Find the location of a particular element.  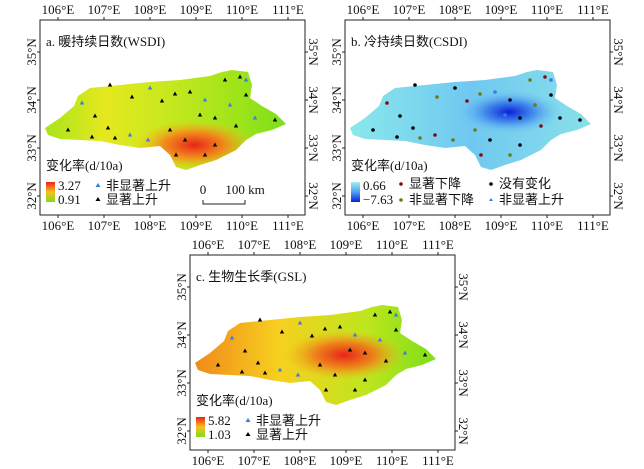

lon-tick-label-top: 111°E is located at coordinates (593, 9).